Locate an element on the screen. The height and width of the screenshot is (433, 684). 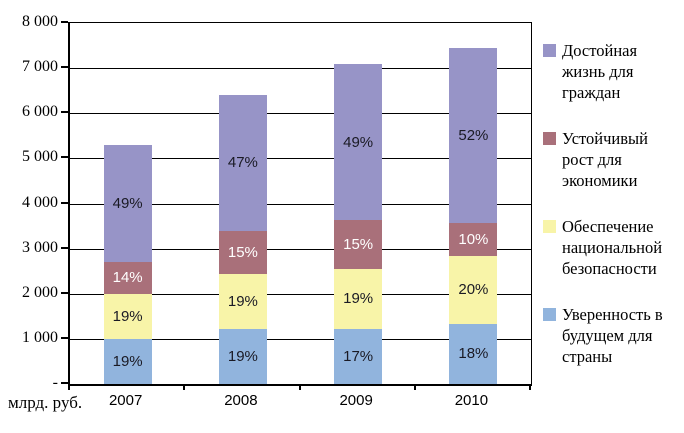
legend-item-natsionalnaya-bezopasnost: Обеспечение национальной безопасности is located at coordinates (613, 247).